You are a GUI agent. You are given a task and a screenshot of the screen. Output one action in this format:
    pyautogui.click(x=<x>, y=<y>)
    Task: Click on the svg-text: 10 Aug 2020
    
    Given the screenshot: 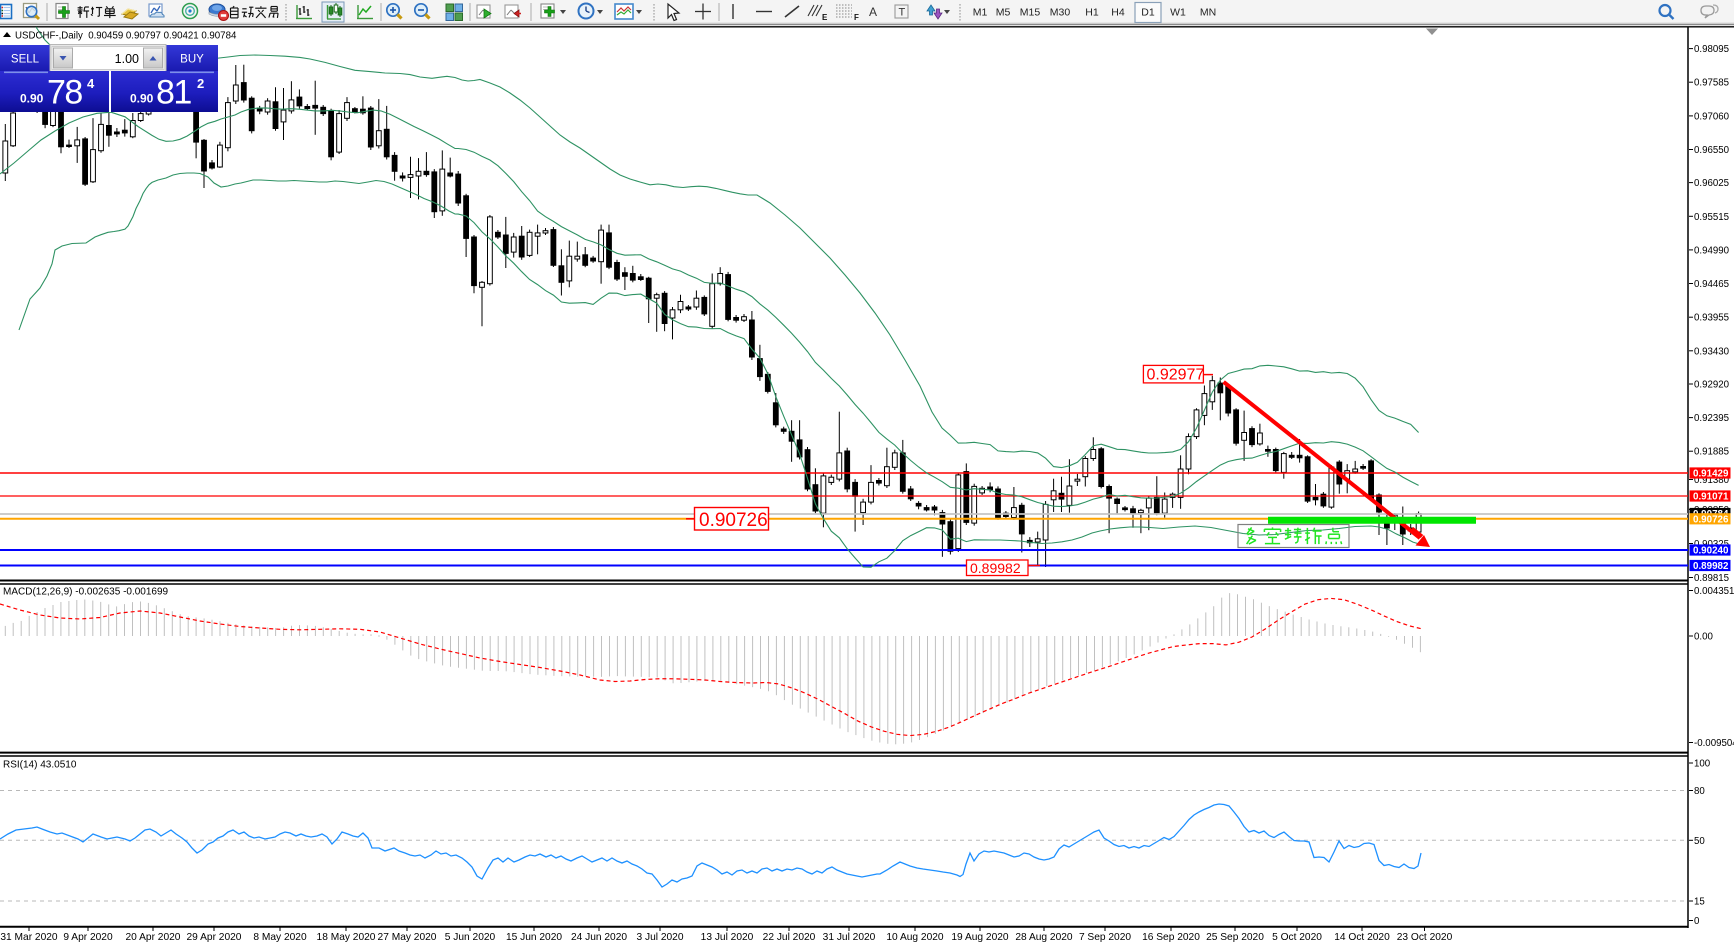 What is the action you would take?
    pyautogui.click(x=915, y=937)
    